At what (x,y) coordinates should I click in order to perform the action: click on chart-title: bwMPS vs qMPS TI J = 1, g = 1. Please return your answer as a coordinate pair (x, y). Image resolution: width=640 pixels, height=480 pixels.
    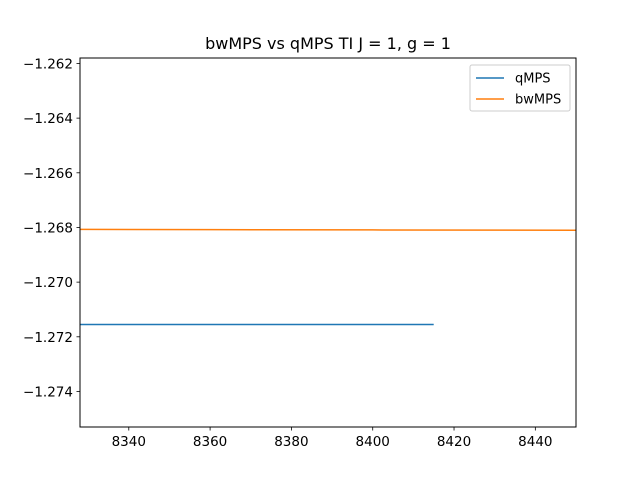
    Looking at the image, I should click on (328, 43).